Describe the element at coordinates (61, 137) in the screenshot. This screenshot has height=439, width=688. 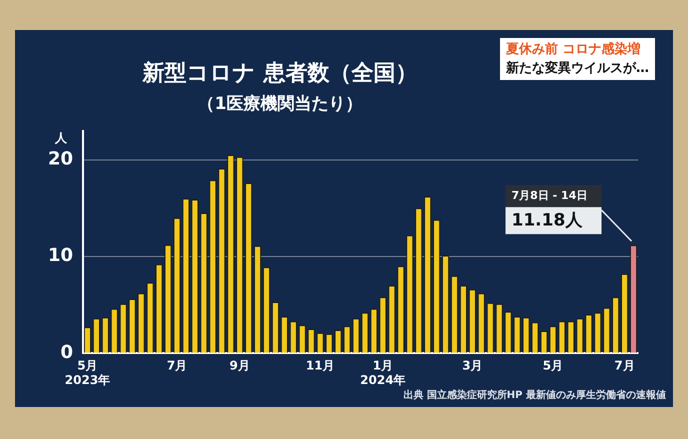
I see `y-axis-title: 人` at that location.